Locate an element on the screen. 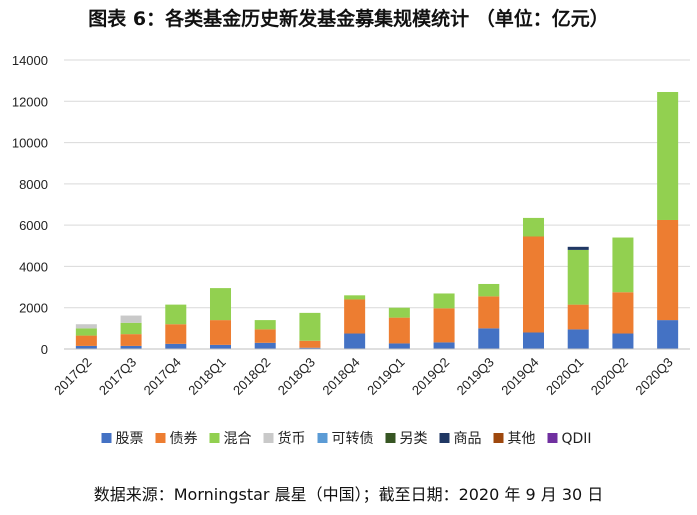 This screenshot has height=515, width=697. chart-title: 图表 6：各类基金历史新发基金募集规模统计 （单位：亿元） is located at coordinates (348, 19).